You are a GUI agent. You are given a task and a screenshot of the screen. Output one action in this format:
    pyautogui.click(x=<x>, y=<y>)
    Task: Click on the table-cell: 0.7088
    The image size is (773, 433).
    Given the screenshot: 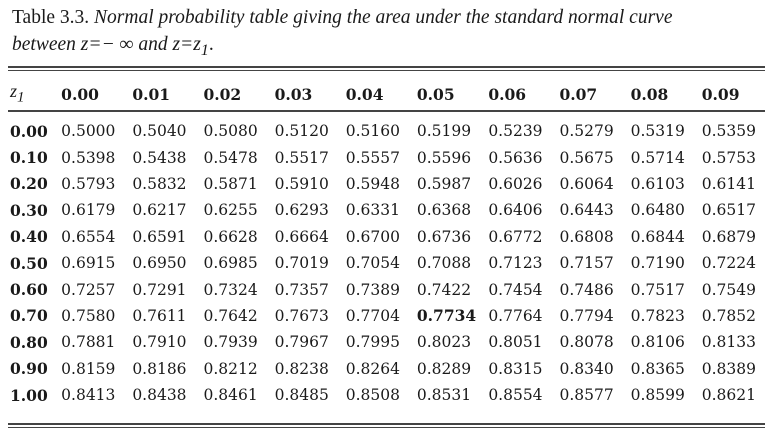 What is the action you would take?
    pyautogui.click(x=444, y=263)
    